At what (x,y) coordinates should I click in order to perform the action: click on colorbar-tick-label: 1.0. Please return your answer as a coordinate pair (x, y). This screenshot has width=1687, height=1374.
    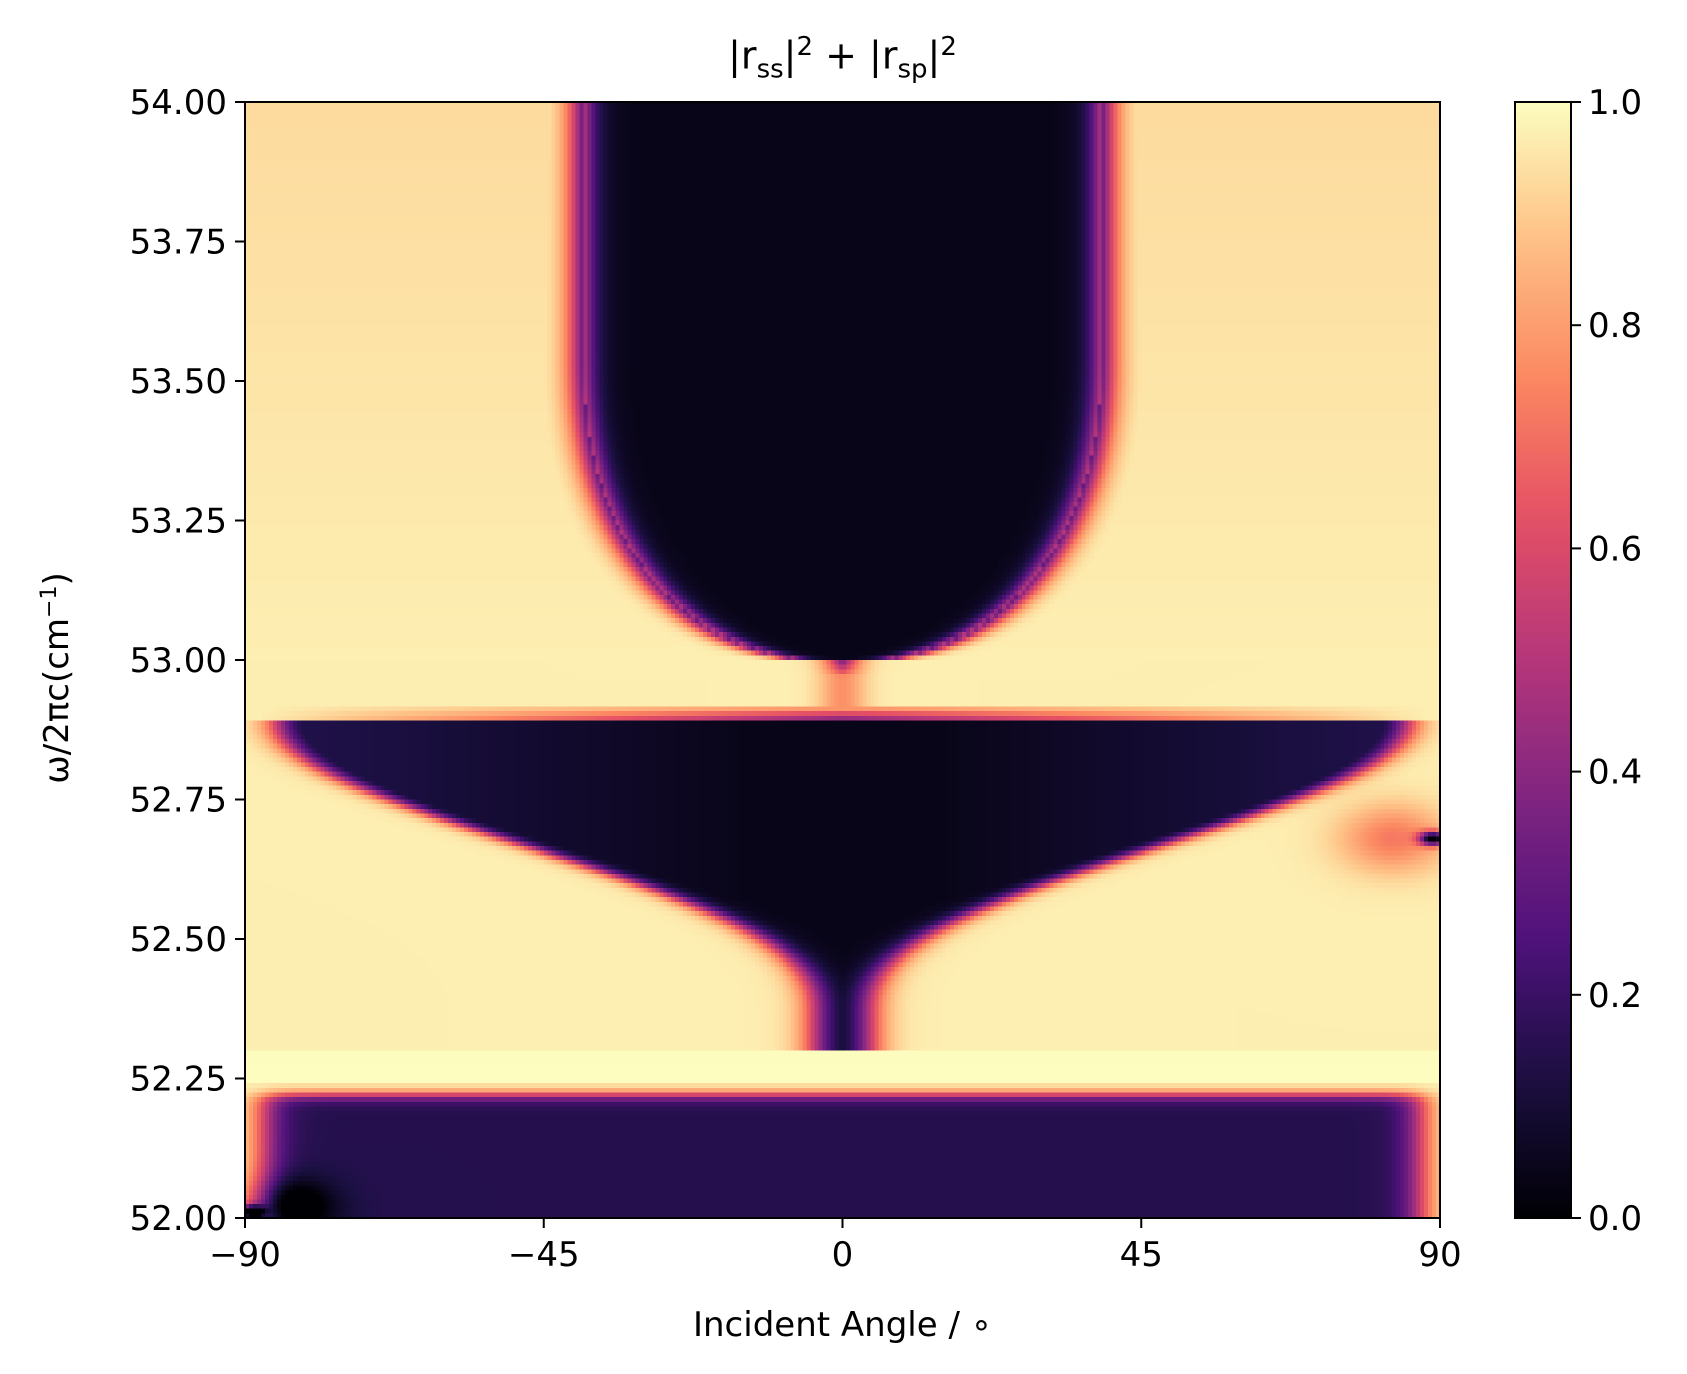
    Looking at the image, I should click on (1615, 103).